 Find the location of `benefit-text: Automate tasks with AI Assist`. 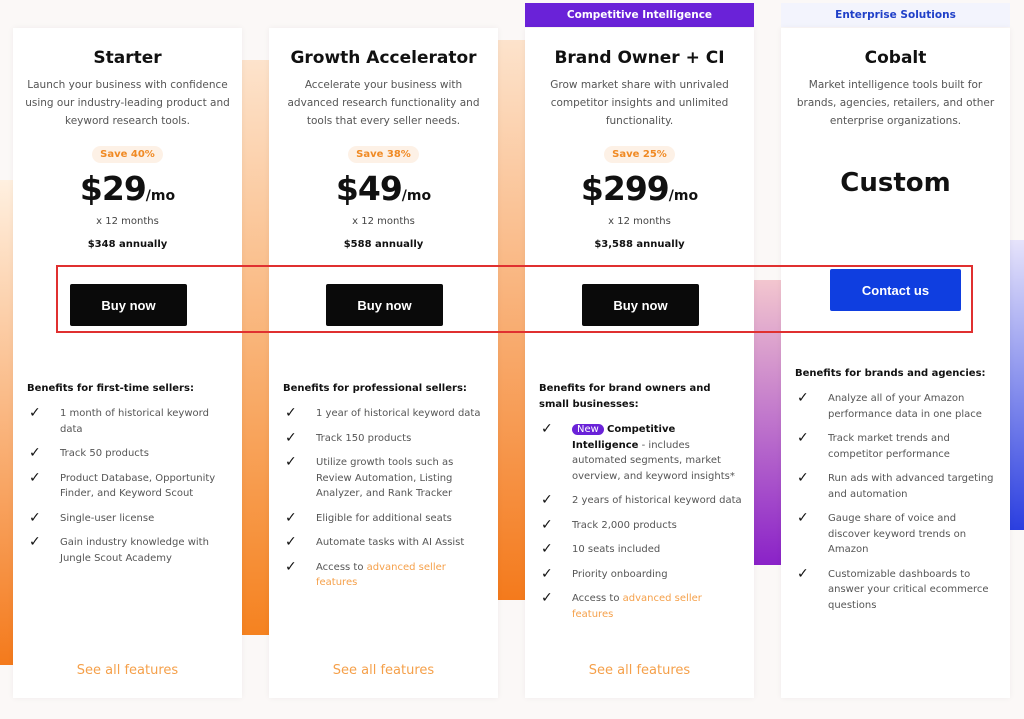

benefit-text: Automate tasks with AI Assist is located at coordinates (390, 542).